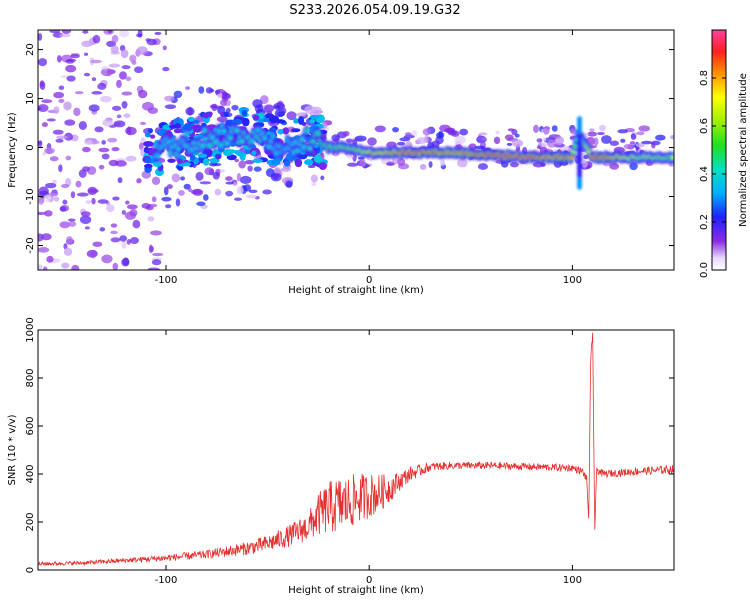 This screenshot has width=750, height=600. What do you see at coordinates (704, 174) in the screenshot?
I see `colorbar-tick-label: 0.4` at bounding box center [704, 174].